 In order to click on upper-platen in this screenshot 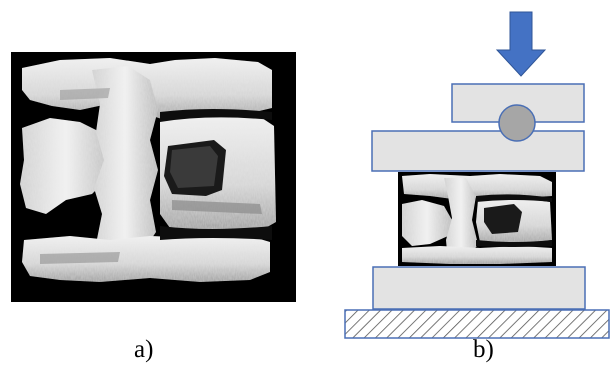, I will do `click(478, 151)`.